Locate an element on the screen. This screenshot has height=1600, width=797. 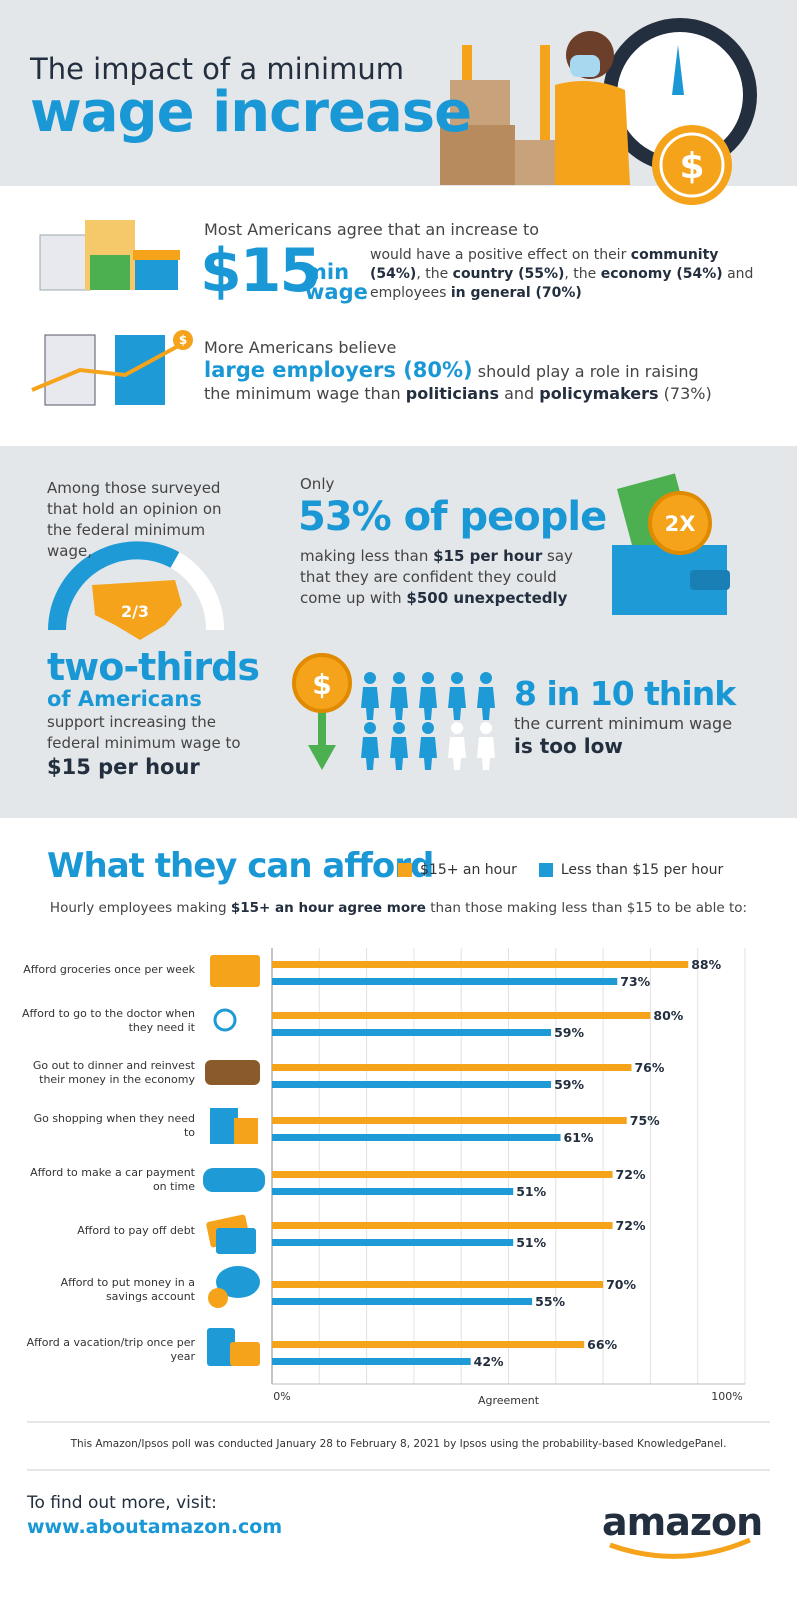
map-label: 2/3 is located at coordinates (135, 611).